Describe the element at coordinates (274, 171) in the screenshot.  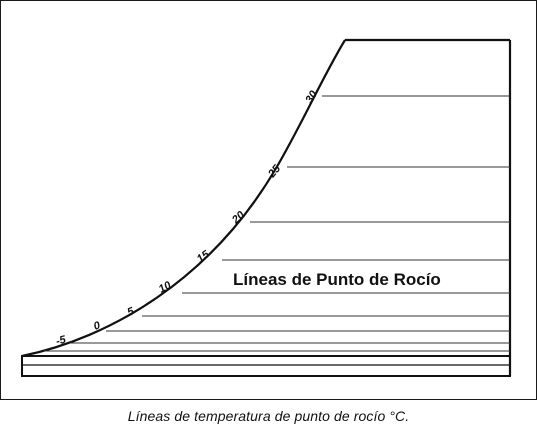
I see `tick-label: 25` at that location.